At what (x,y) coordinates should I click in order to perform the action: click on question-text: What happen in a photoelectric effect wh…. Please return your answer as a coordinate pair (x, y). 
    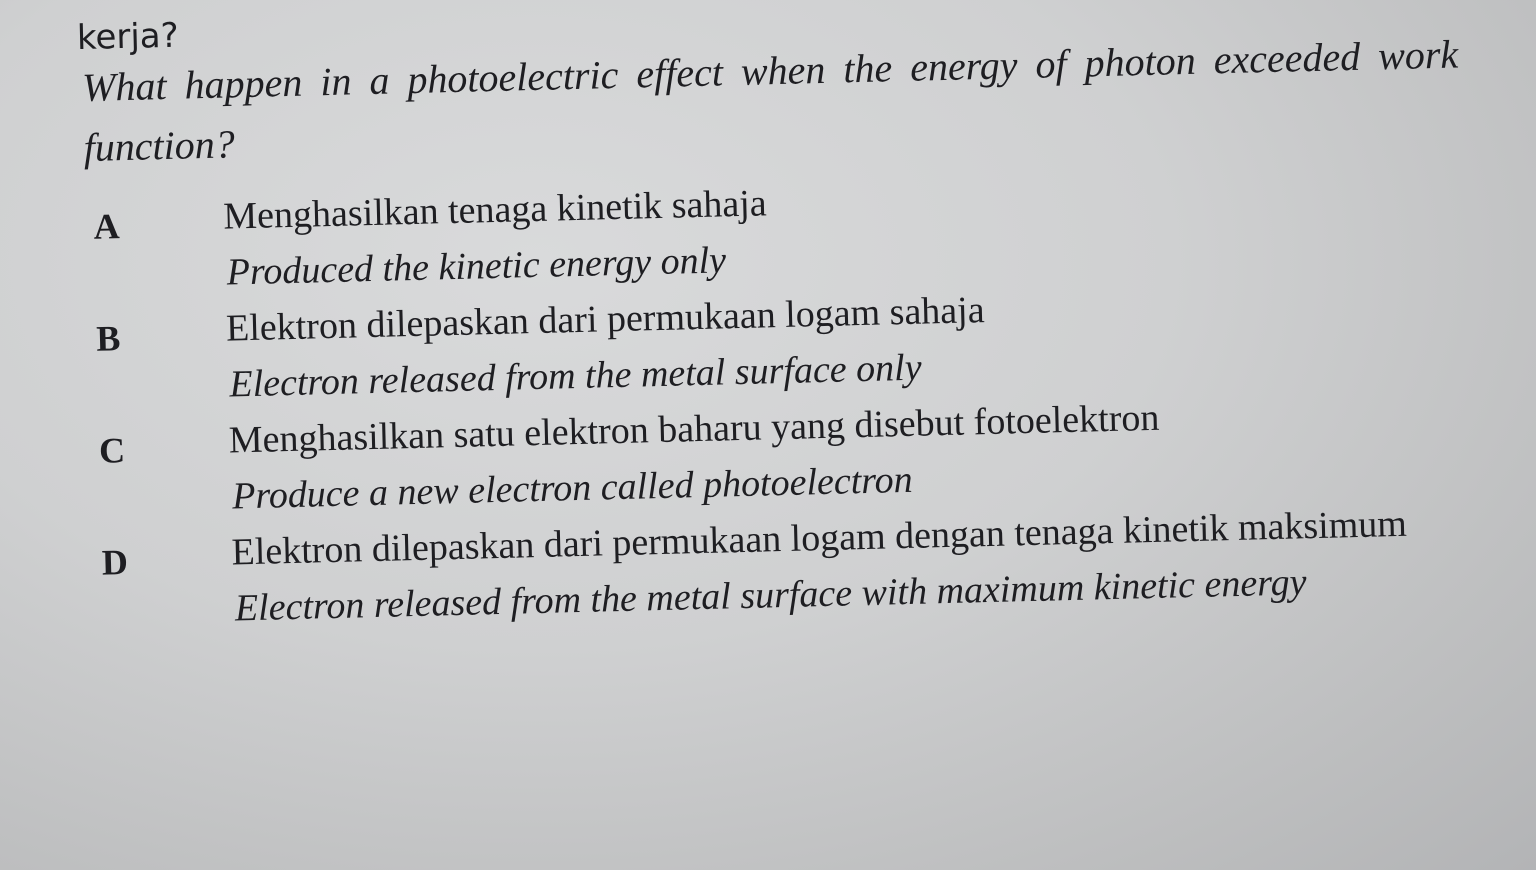
    Looking at the image, I should click on (770, 100).